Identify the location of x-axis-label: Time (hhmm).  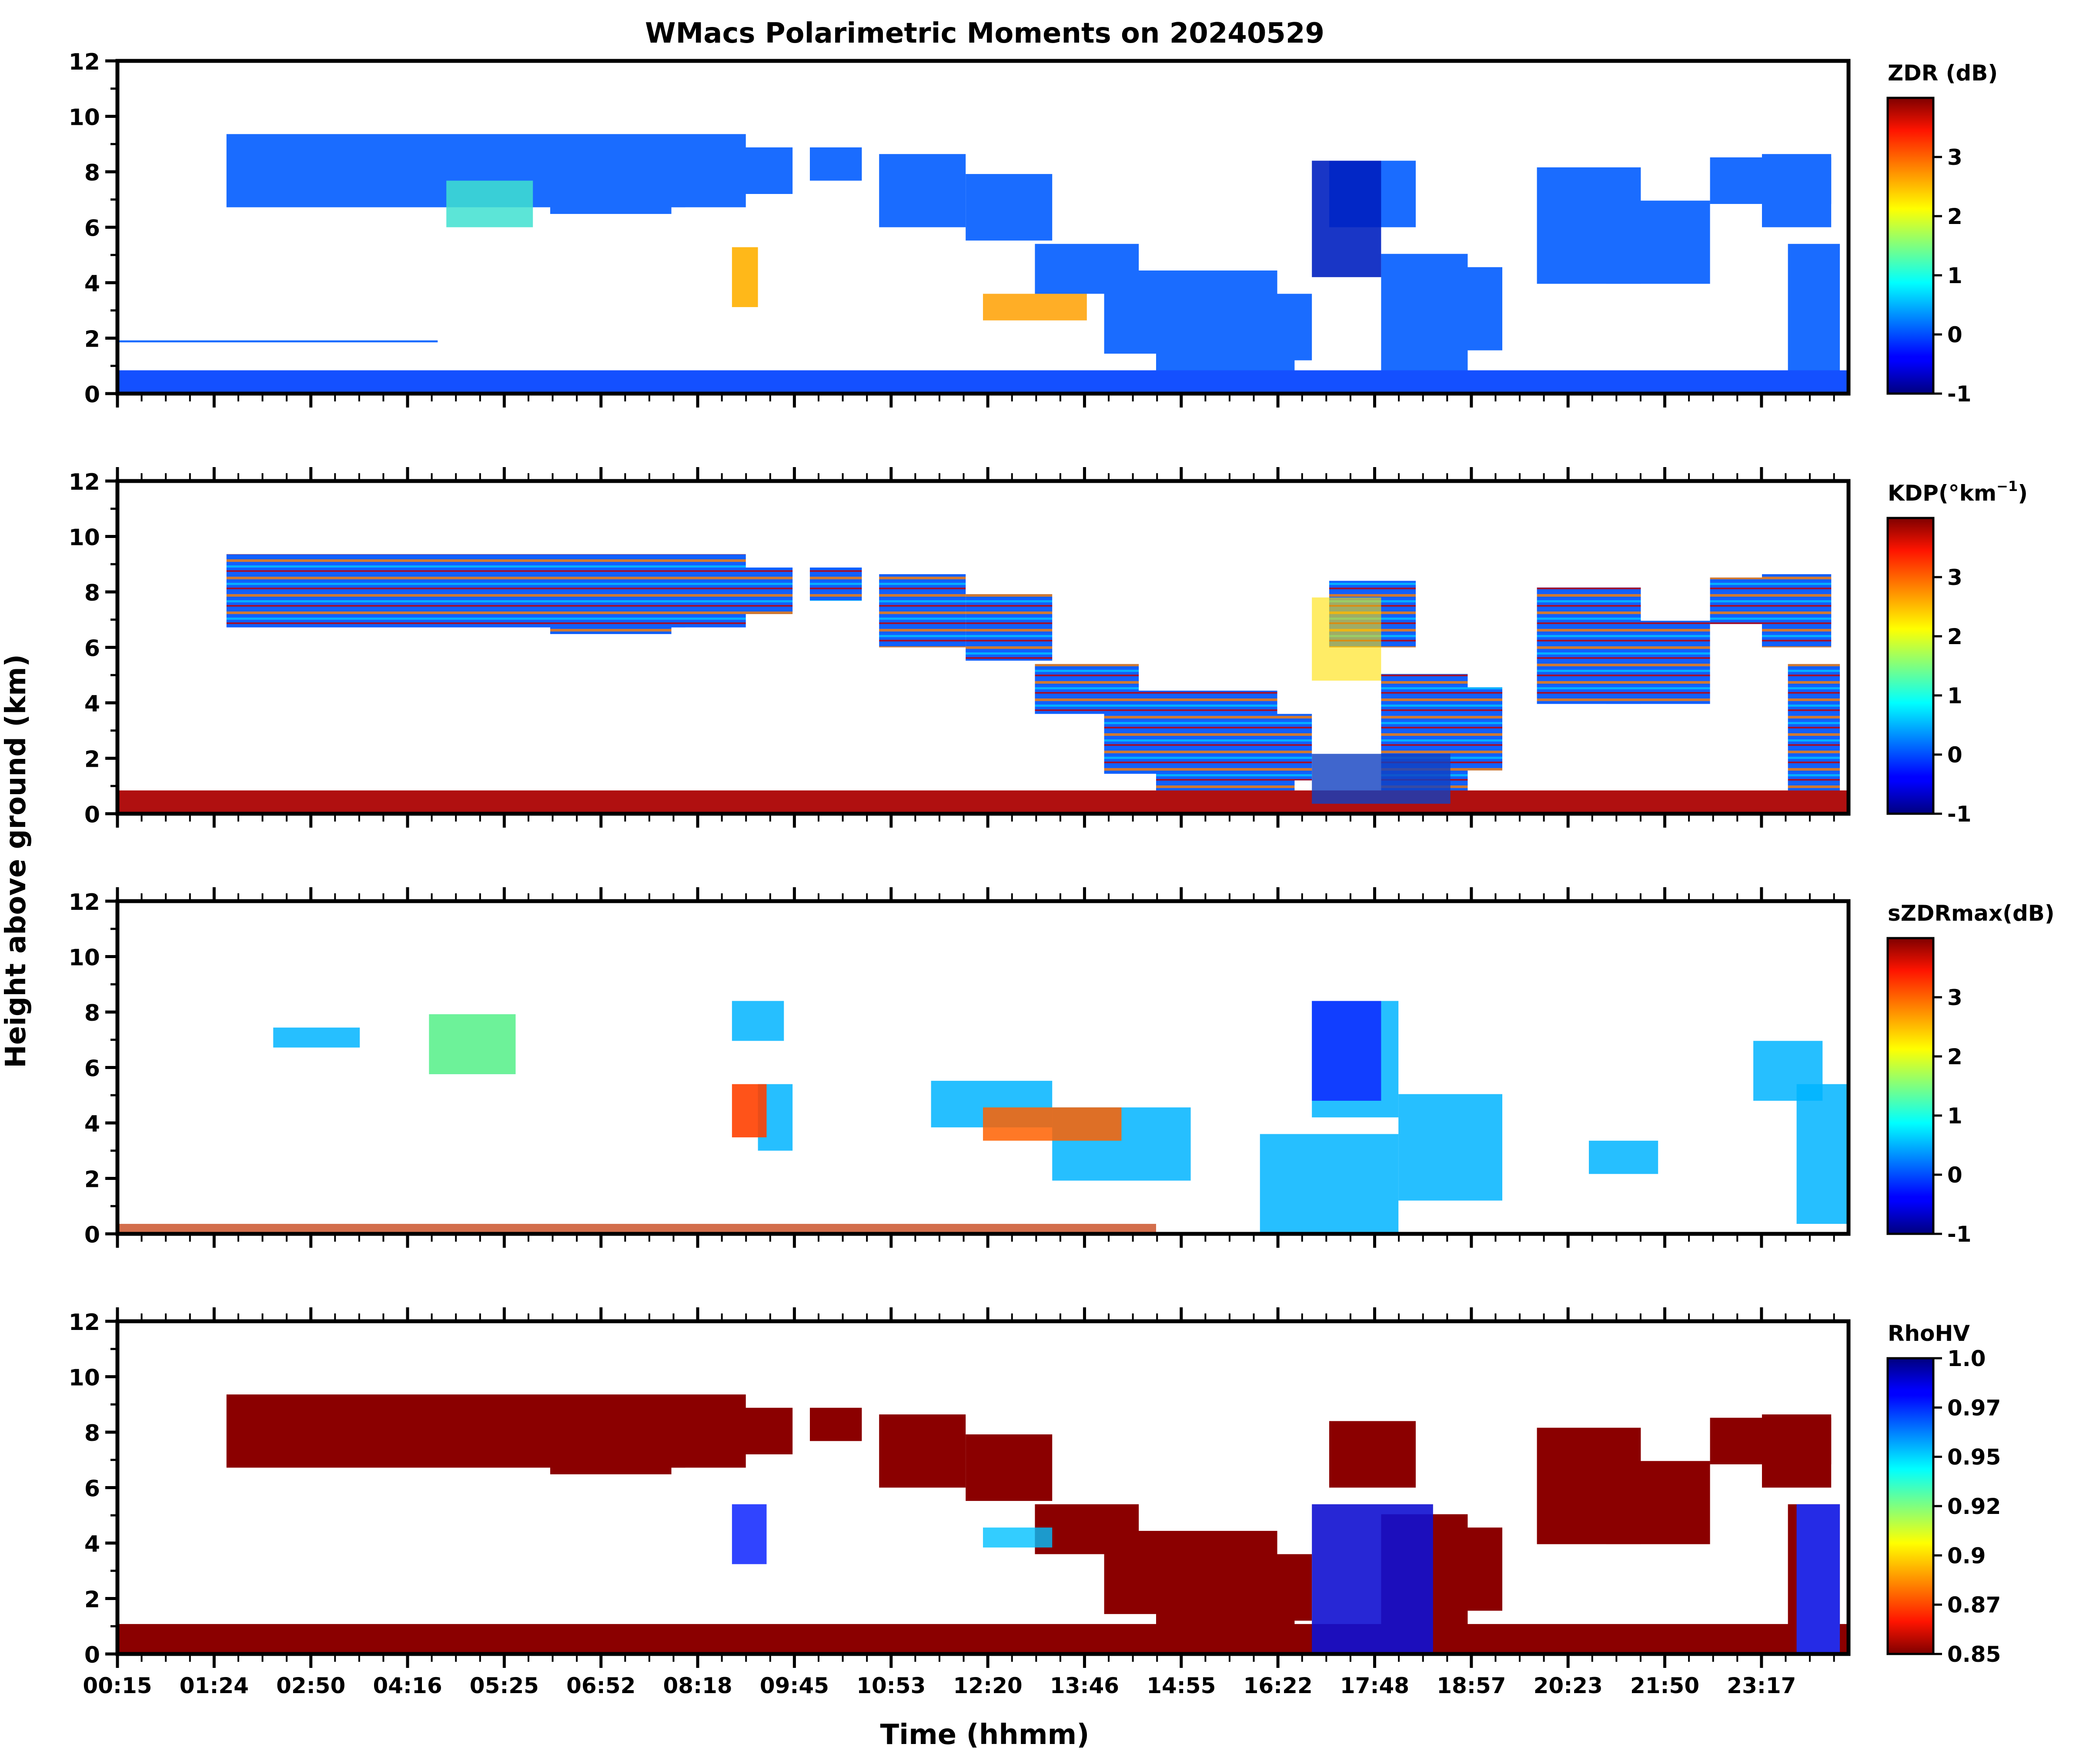
(985, 1735).